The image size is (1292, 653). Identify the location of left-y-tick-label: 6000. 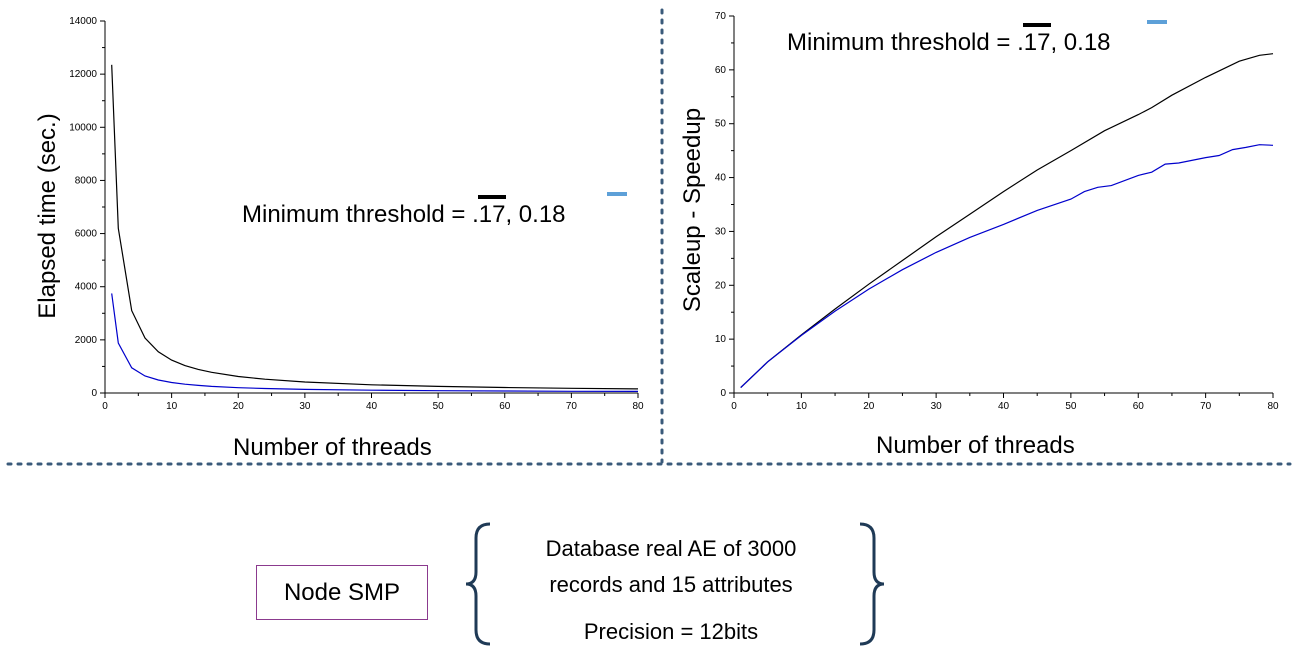
(86, 234).